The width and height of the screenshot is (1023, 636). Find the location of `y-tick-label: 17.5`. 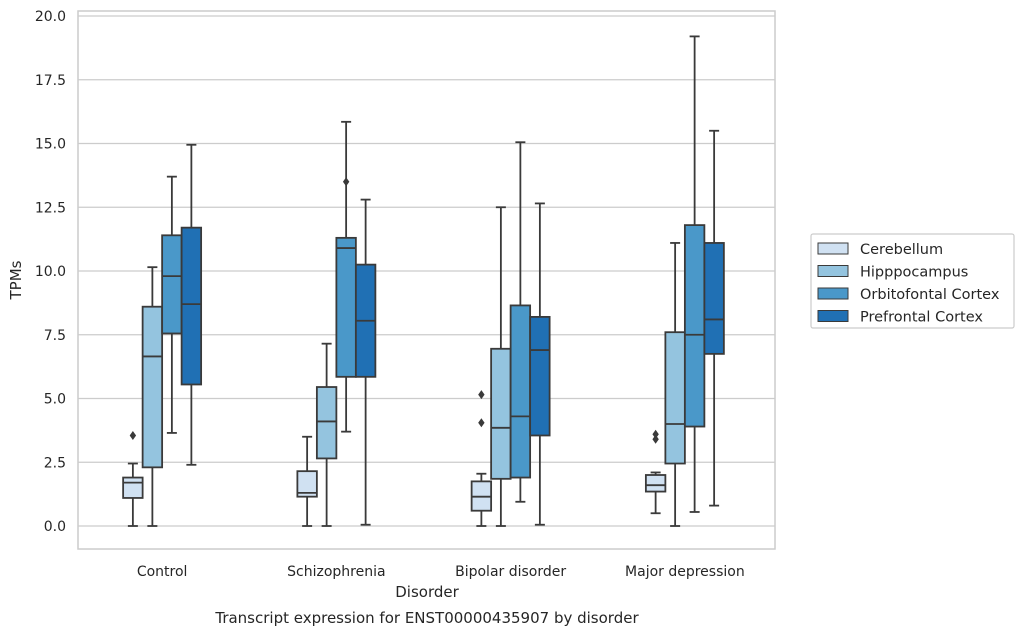

y-tick-label: 17.5 is located at coordinates (50, 81).